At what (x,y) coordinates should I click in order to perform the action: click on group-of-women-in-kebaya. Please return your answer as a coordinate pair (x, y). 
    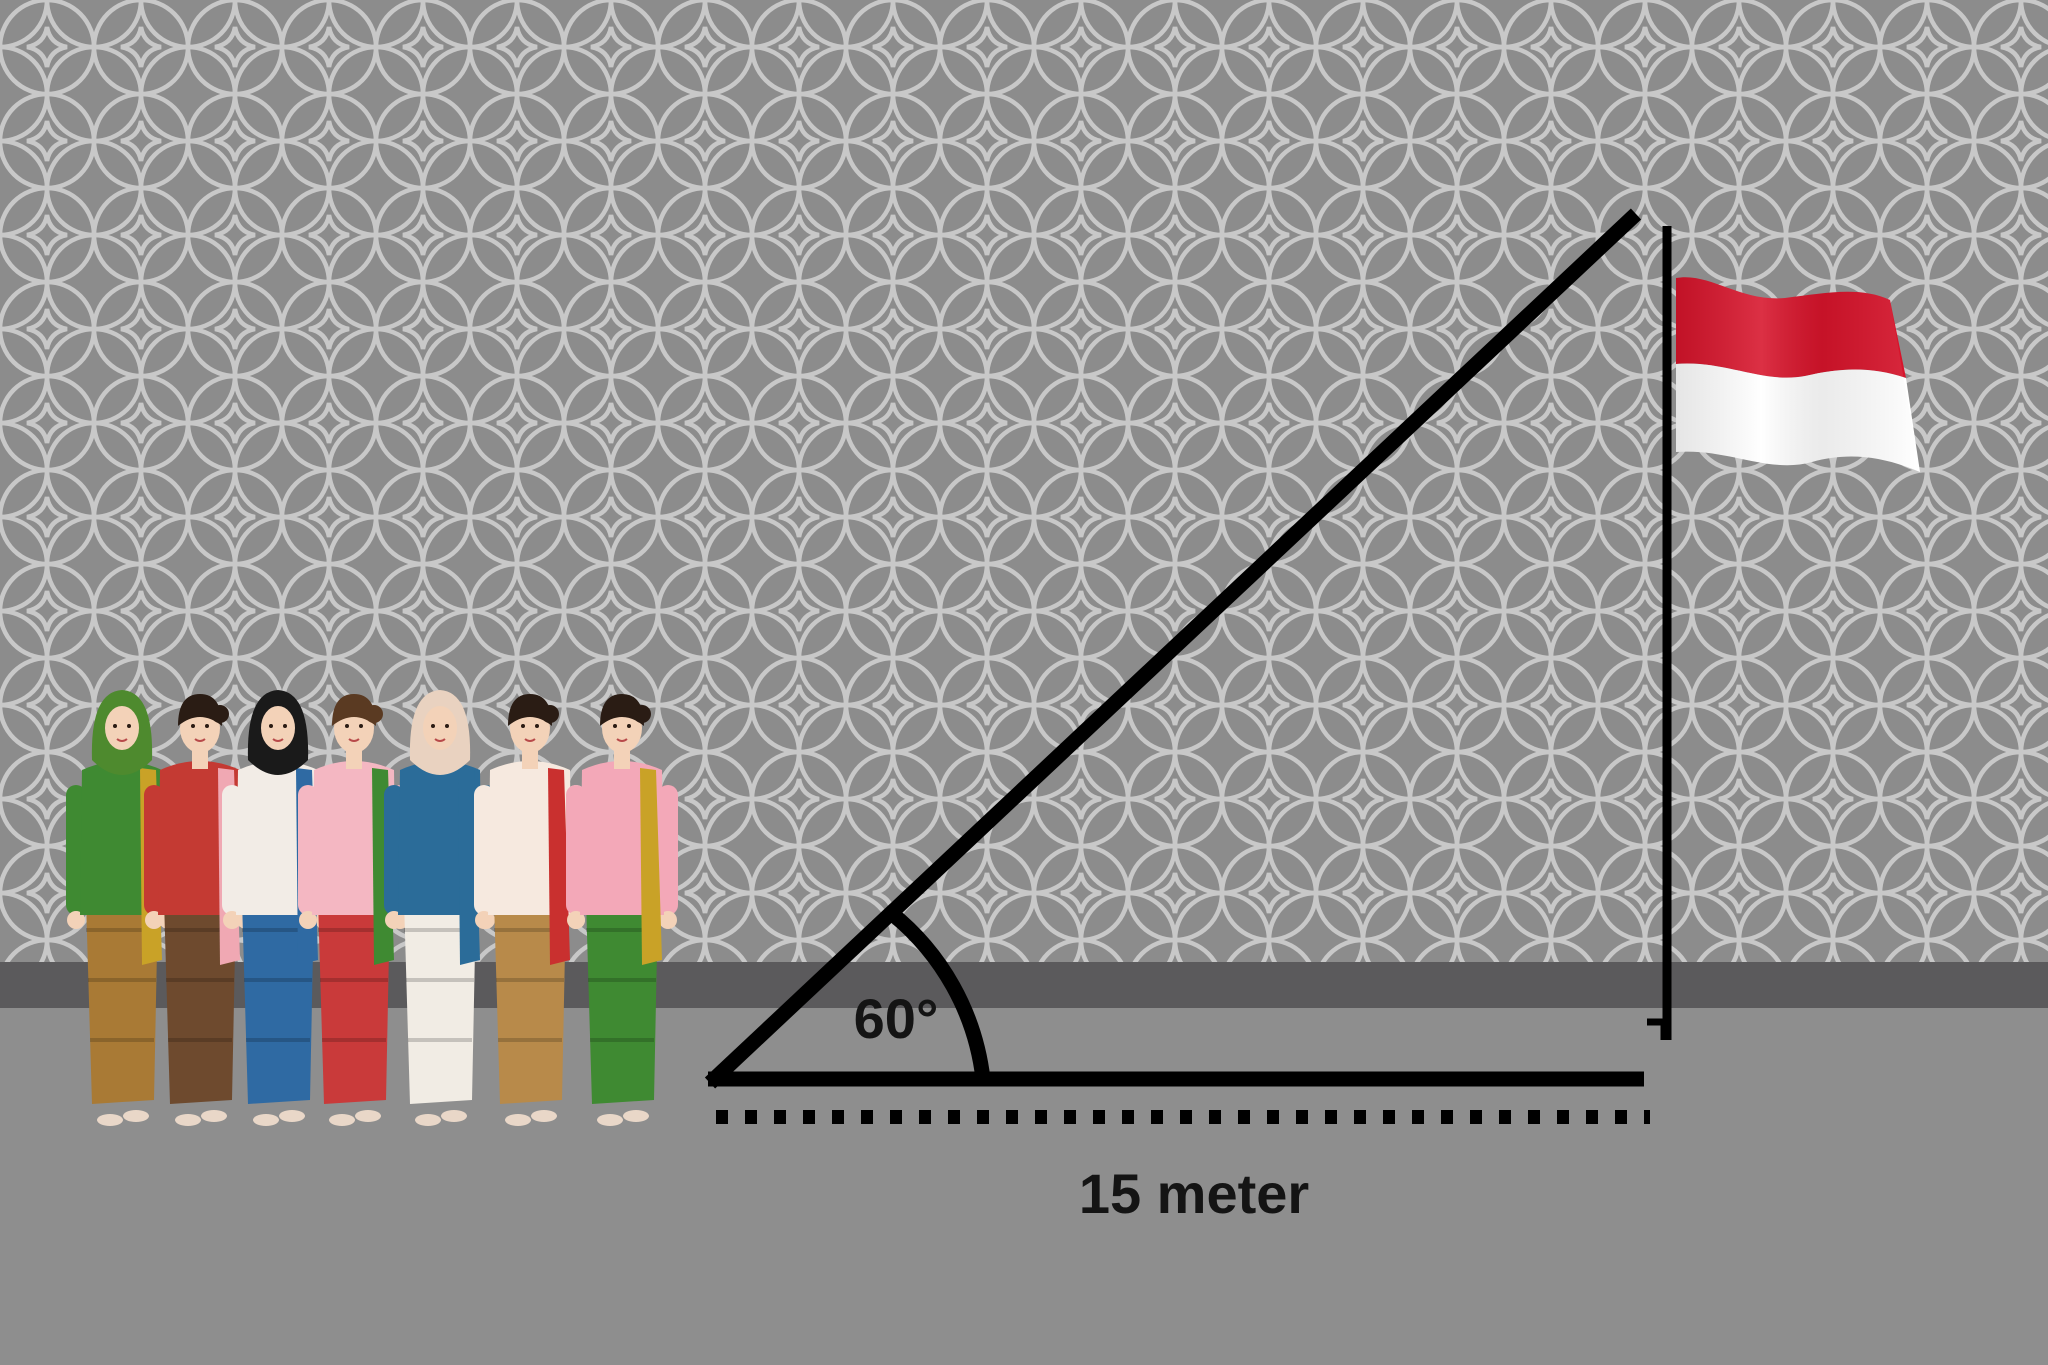
    Looking at the image, I should click on (372, 908).